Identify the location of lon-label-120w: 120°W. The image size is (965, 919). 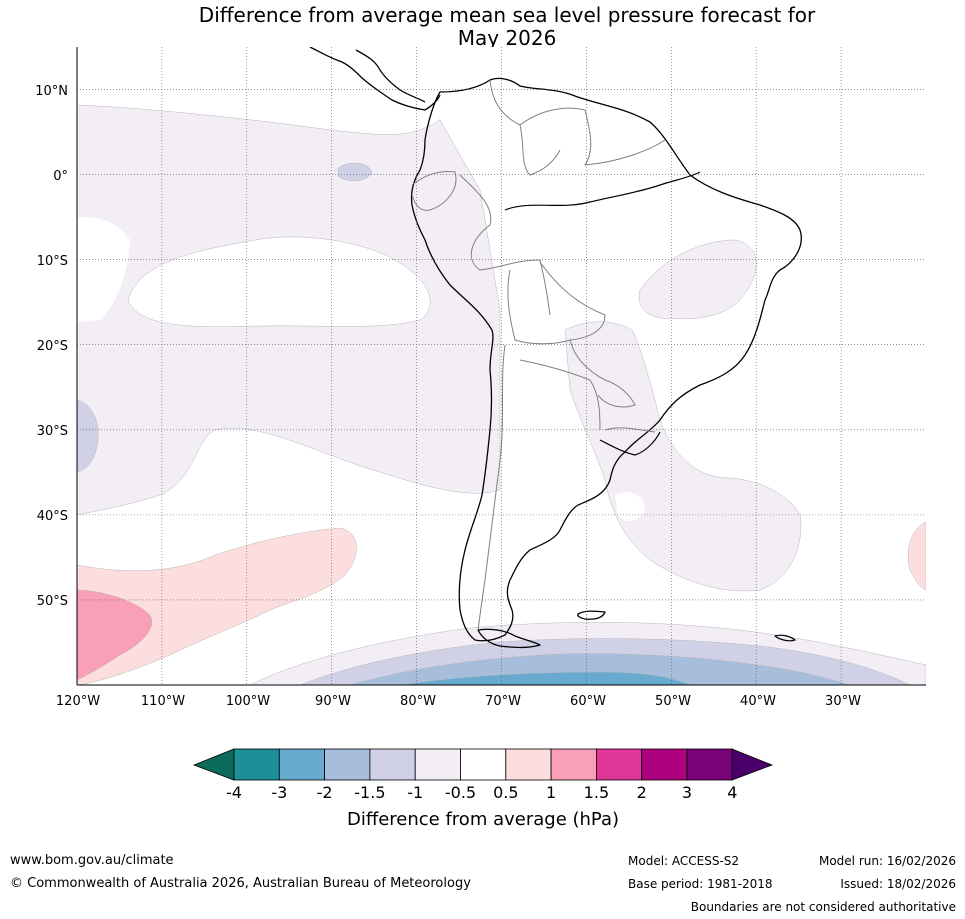
(78, 701).